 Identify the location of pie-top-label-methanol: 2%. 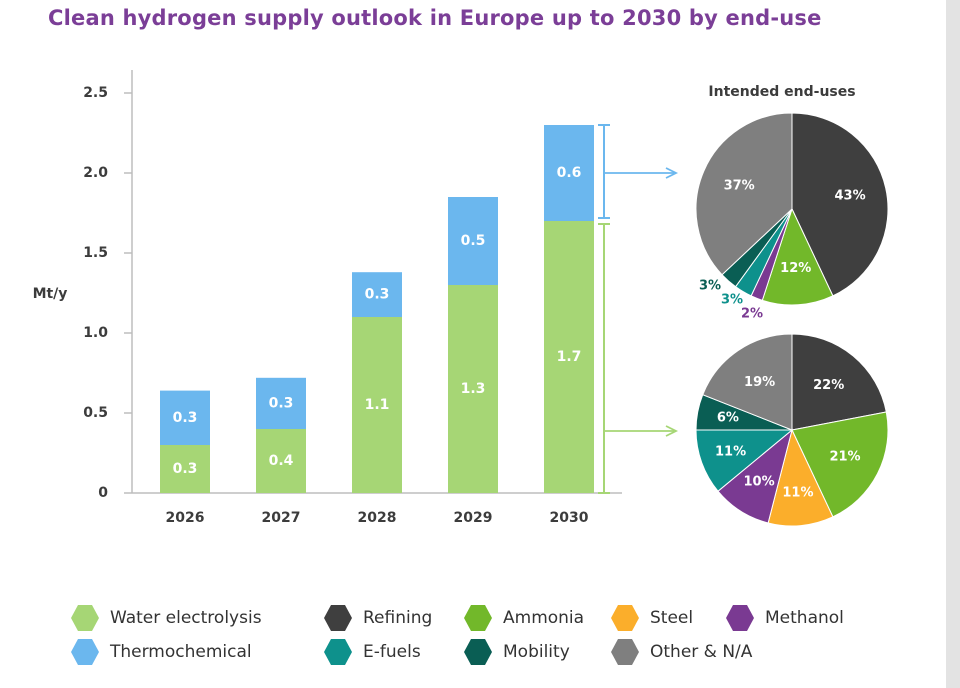
(752, 314).